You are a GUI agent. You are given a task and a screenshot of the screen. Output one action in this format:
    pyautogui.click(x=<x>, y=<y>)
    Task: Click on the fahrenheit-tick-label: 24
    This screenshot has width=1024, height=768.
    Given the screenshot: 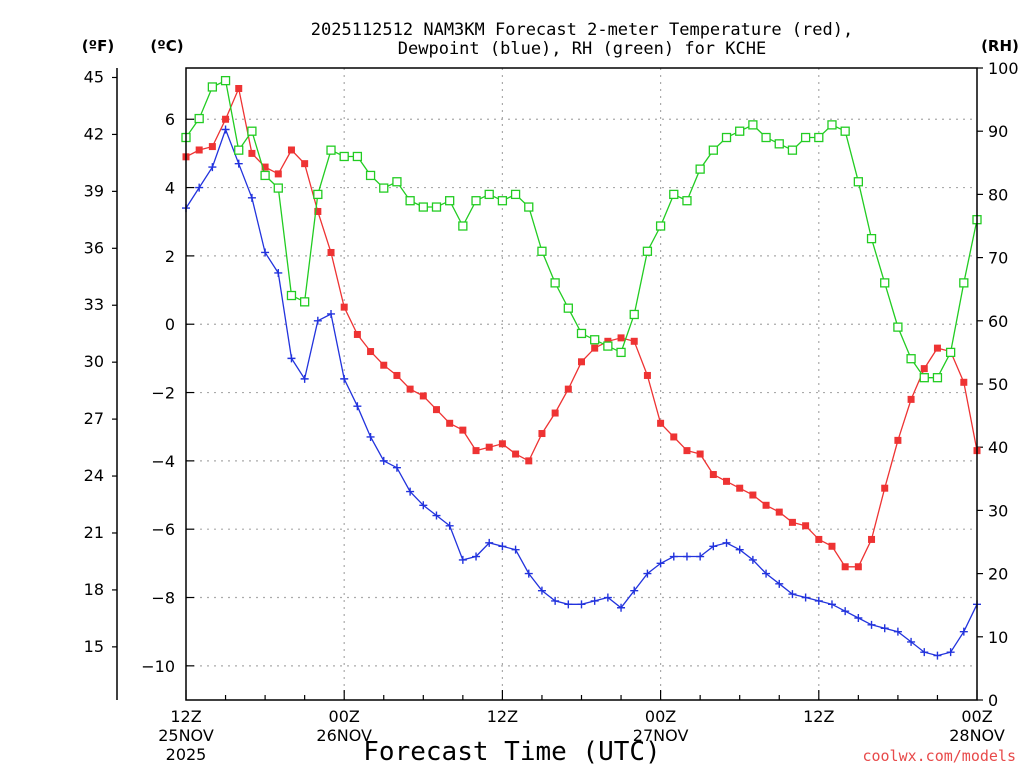 What is the action you would take?
    pyautogui.click(x=94, y=475)
    